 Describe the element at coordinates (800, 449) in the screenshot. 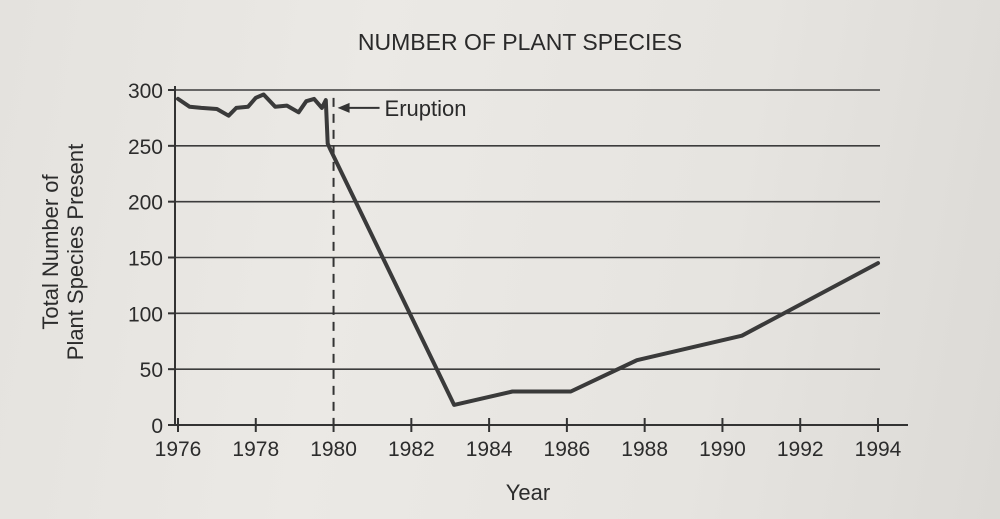

I see `x-tick-label: 1992` at that location.